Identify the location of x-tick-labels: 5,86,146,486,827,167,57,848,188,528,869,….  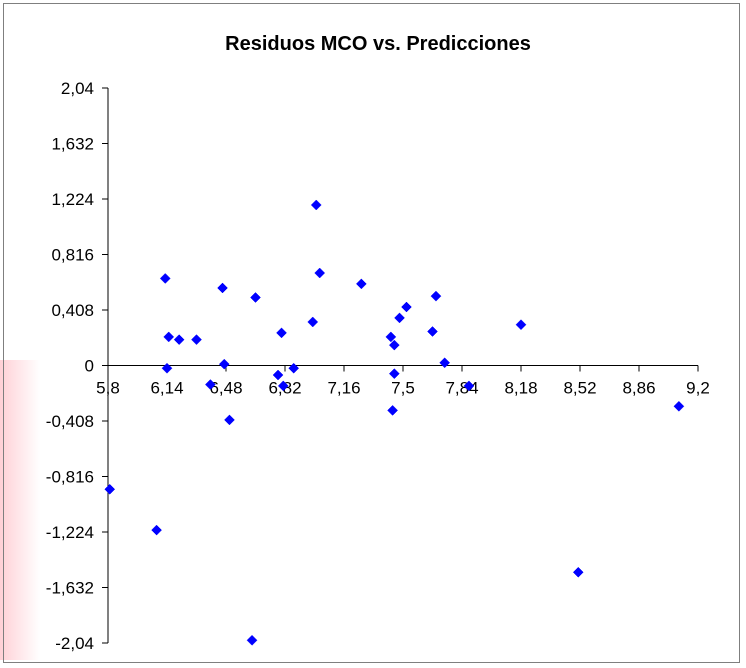
(403, 388).